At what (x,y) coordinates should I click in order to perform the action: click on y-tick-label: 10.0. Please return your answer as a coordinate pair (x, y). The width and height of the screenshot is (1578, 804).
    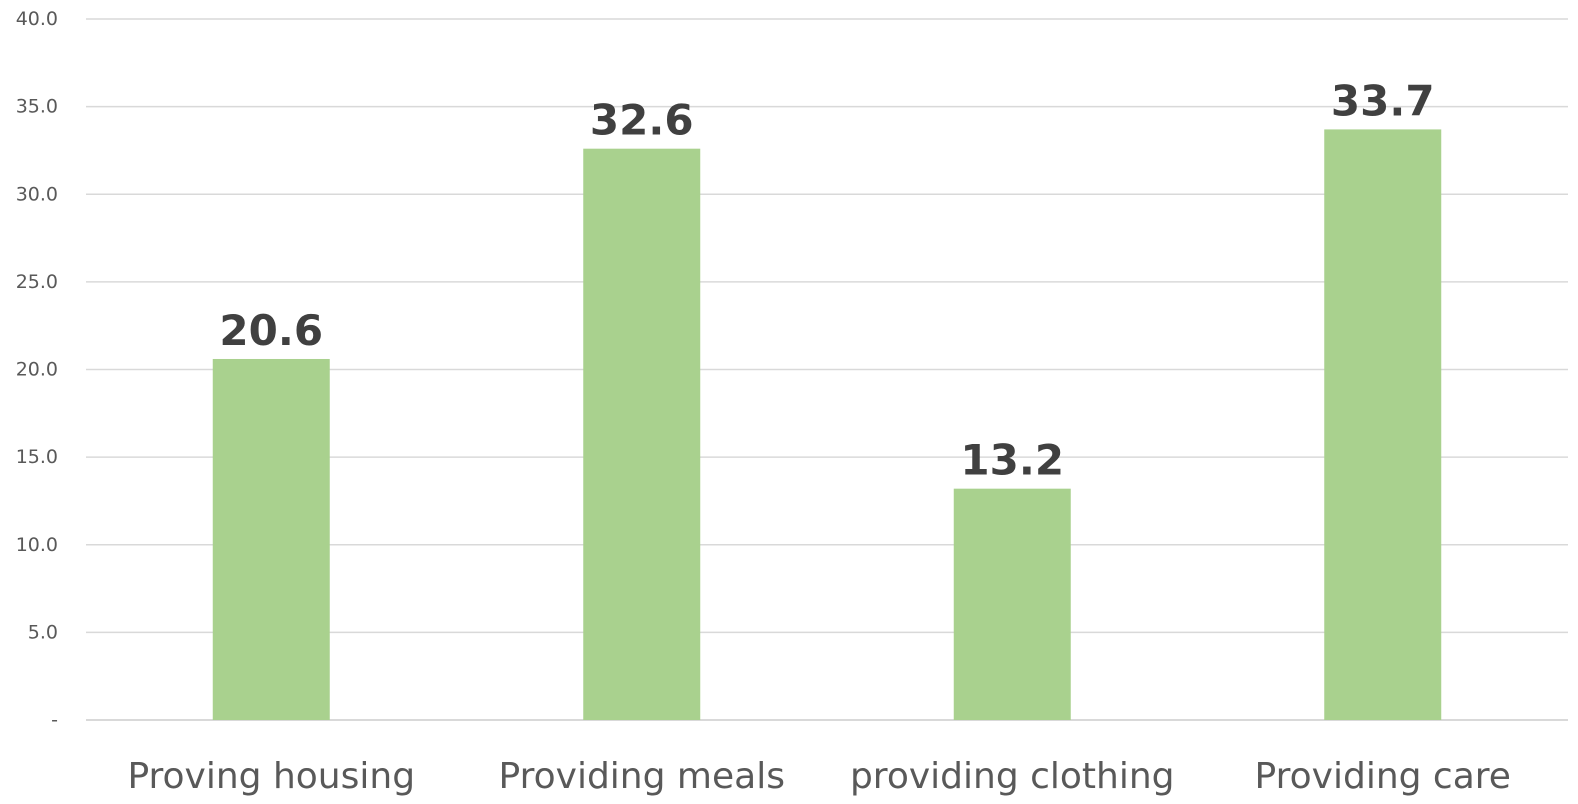
    Looking at the image, I should click on (37, 545).